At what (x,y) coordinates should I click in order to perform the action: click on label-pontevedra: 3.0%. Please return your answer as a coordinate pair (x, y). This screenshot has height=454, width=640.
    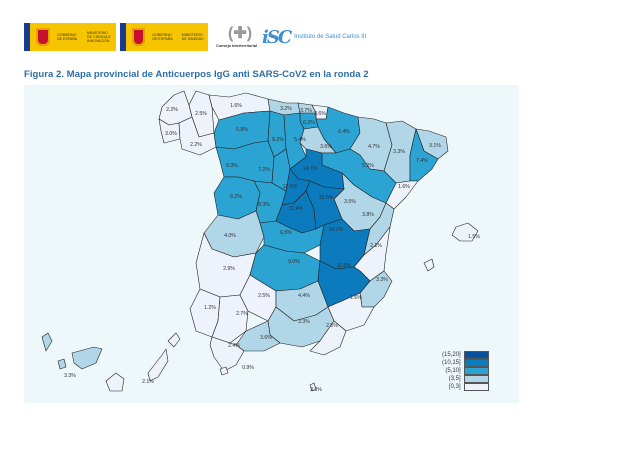
    Looking at the image, I should click on (171, 134).